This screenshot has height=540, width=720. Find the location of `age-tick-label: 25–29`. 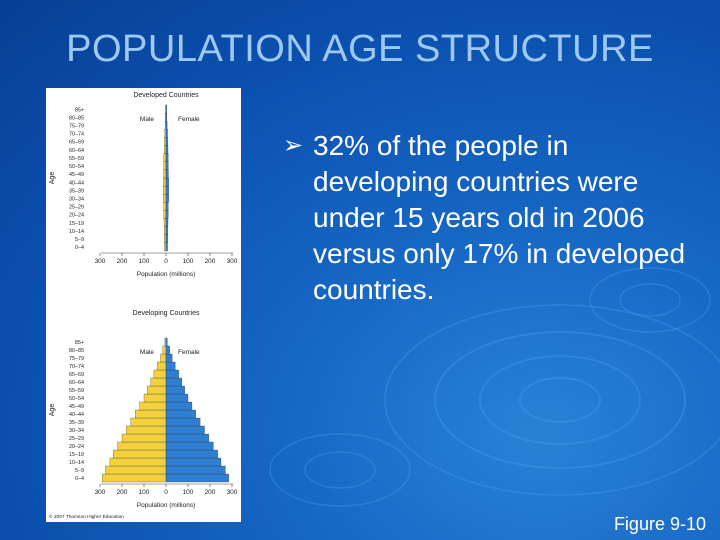

age-tick-label: 25–29 is located at coordinates (76, 208).